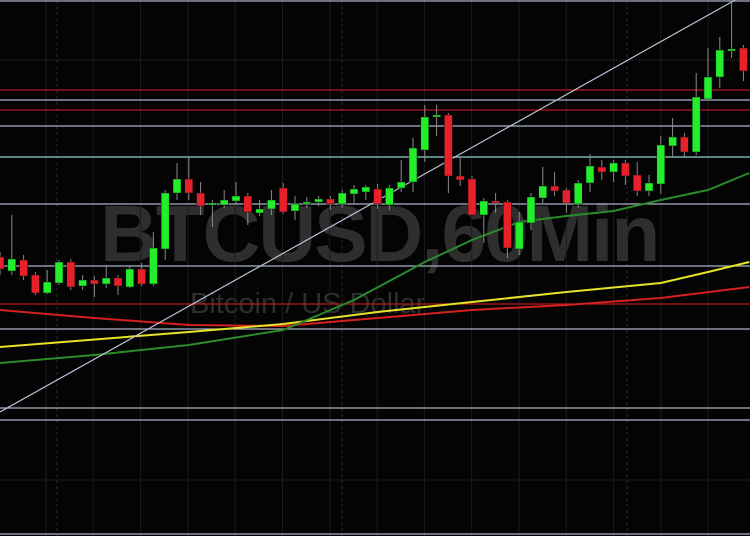  I want to click on moving-average-red, so click(375, 307).